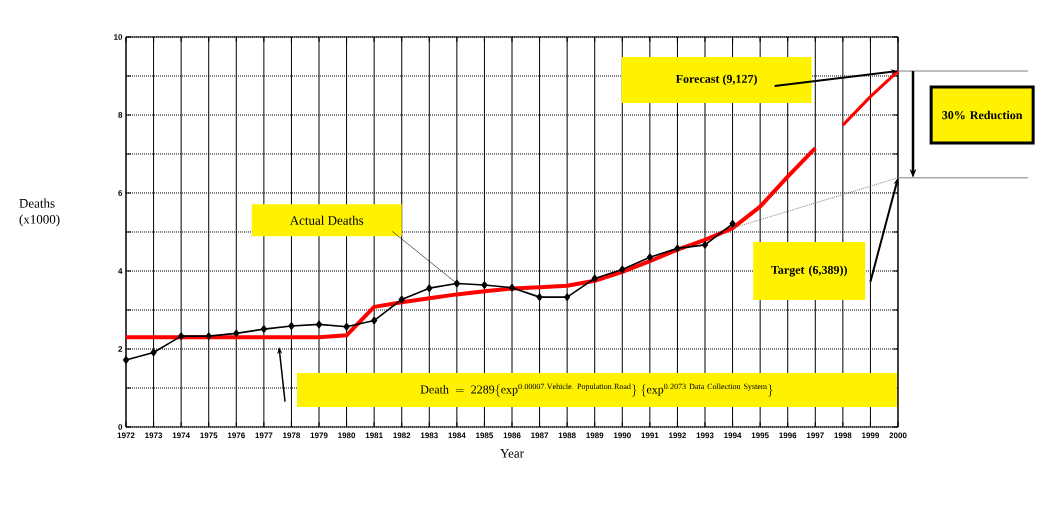 Image resolution: width=1038 pixels, height=508 pixels. Describe the element at coordinates (429, 435) in the screenshot. I see `x-tick-label: 1983` at that location.